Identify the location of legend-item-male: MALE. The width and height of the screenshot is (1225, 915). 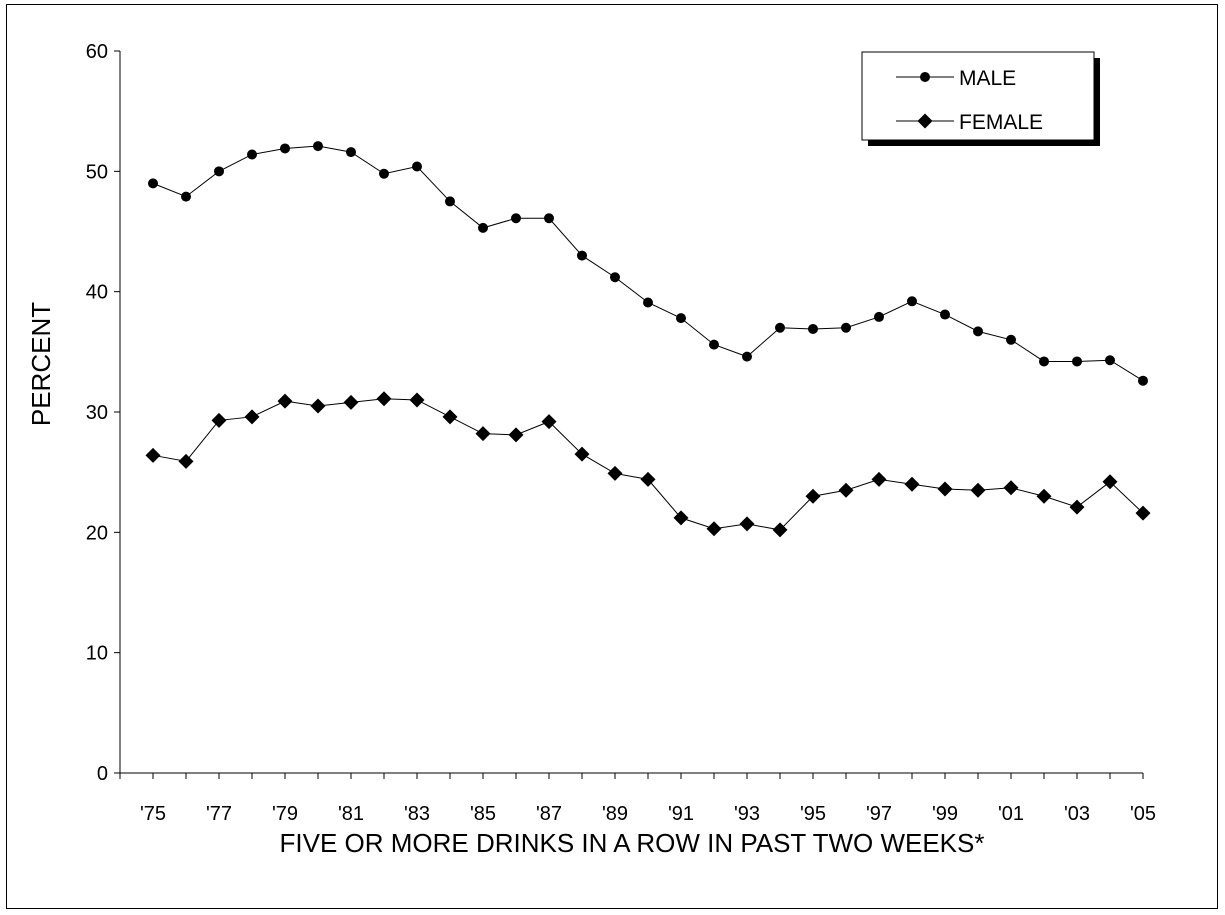
(956, 78).